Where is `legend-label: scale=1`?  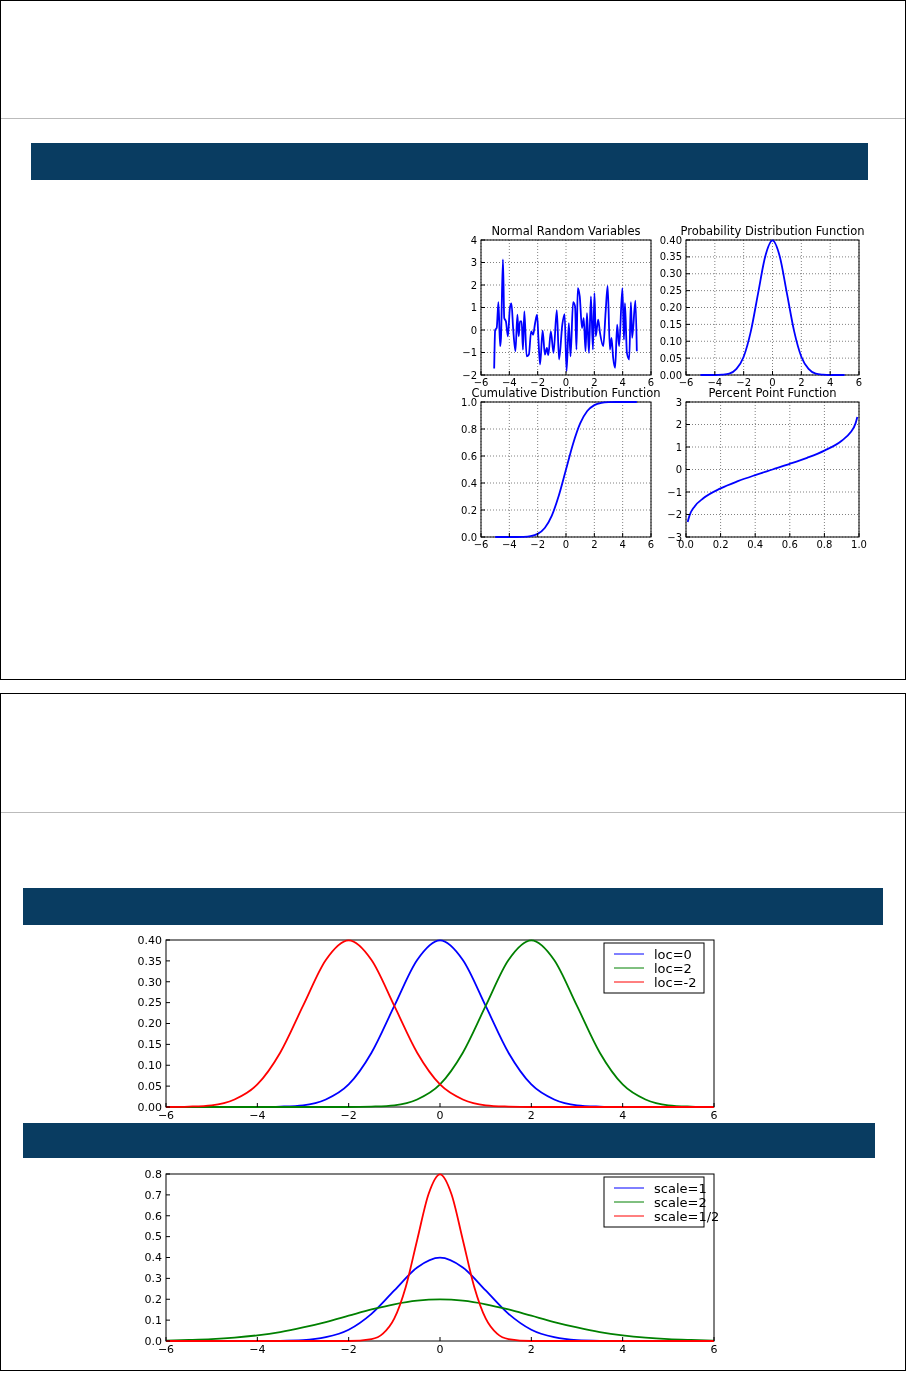
legend-label: scale=1 is located at coordinates (680, 1188).